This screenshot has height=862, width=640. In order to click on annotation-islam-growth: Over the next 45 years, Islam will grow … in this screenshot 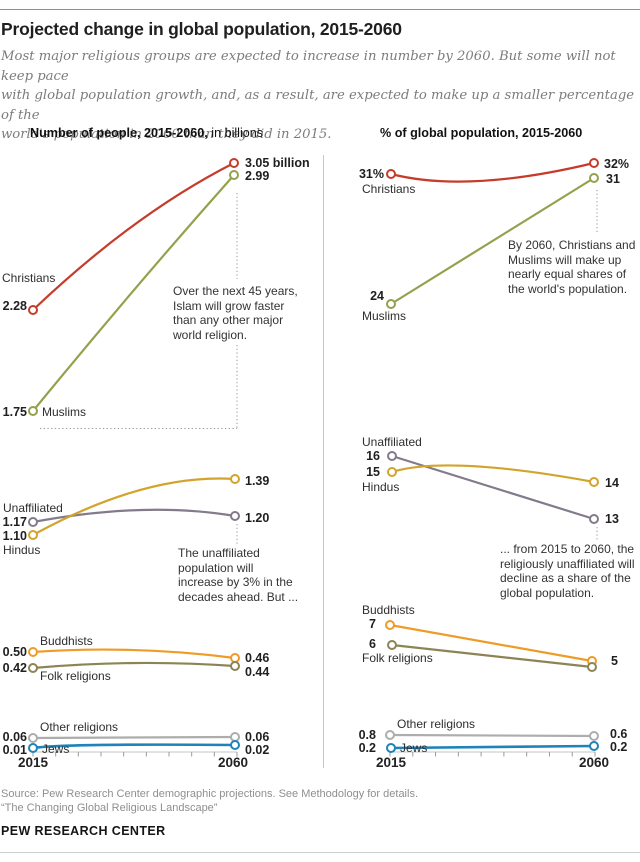, I will do `click(235, 313)`.